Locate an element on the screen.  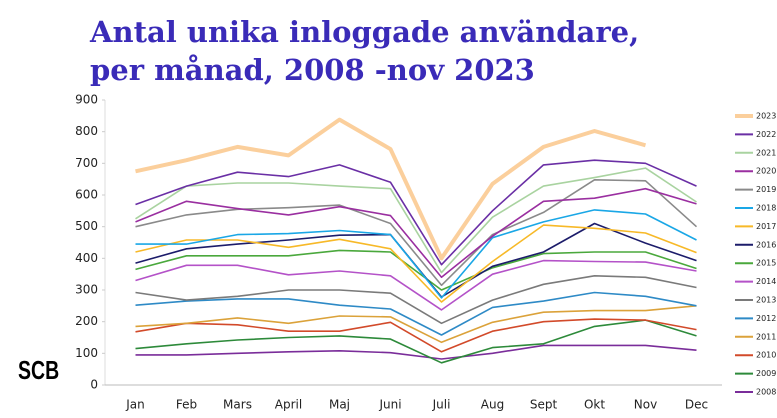
x-tick-label: Feb is located at coordinates (186, 405).